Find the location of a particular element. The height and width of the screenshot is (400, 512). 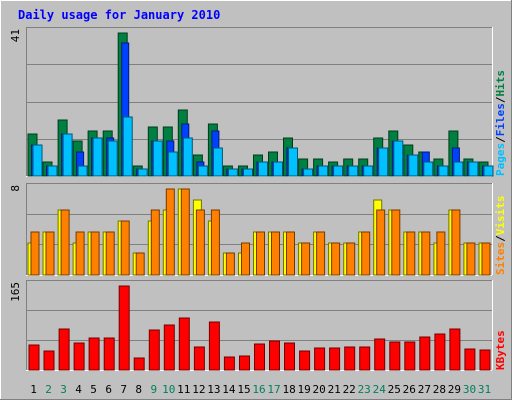

axis-label: Pages/Files/Hits is located at coordinates (500, 123).